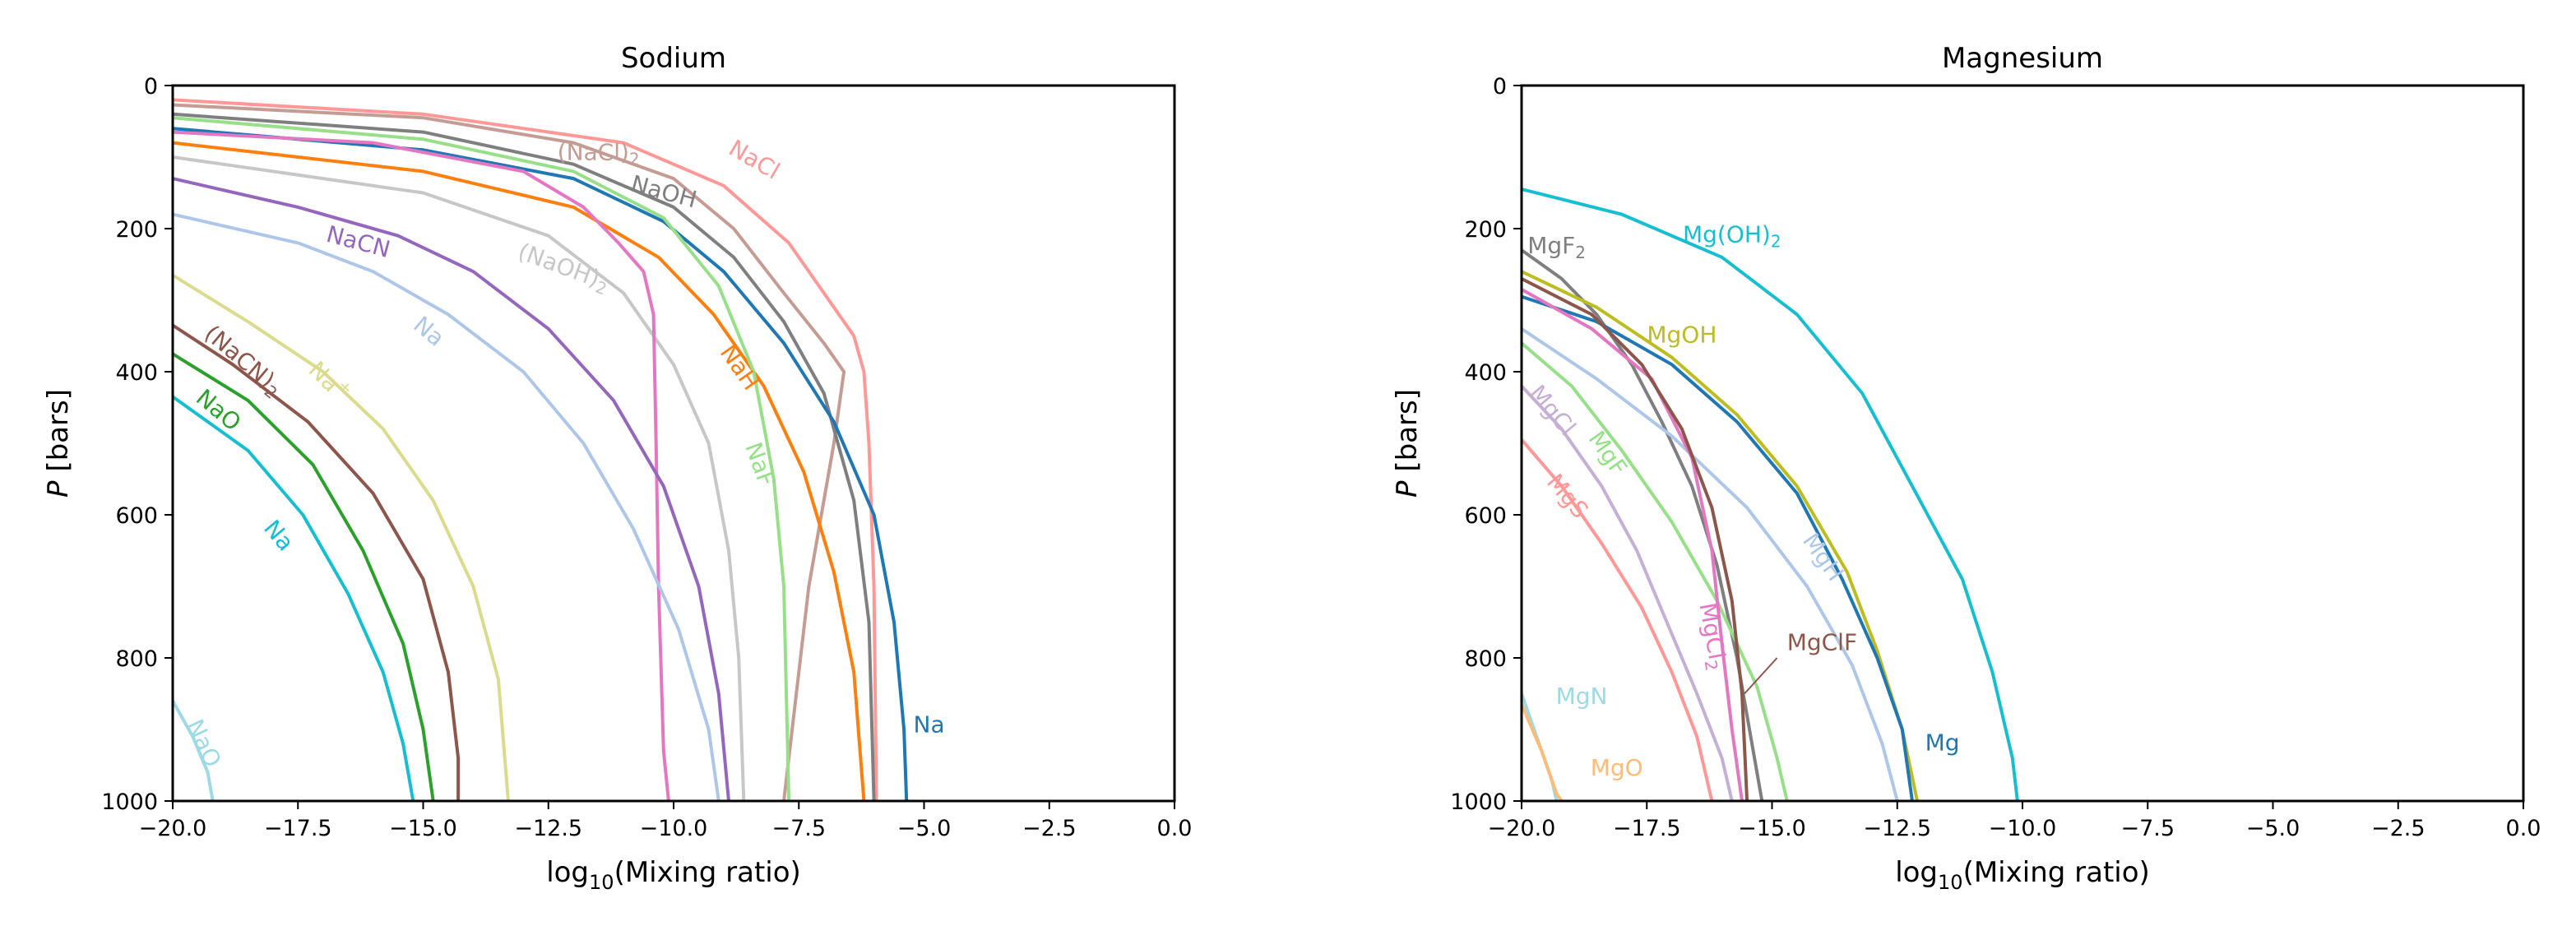 This screenshot has width=2576, height=926. I want to click on series-line-nao-light, so click(194, 750).